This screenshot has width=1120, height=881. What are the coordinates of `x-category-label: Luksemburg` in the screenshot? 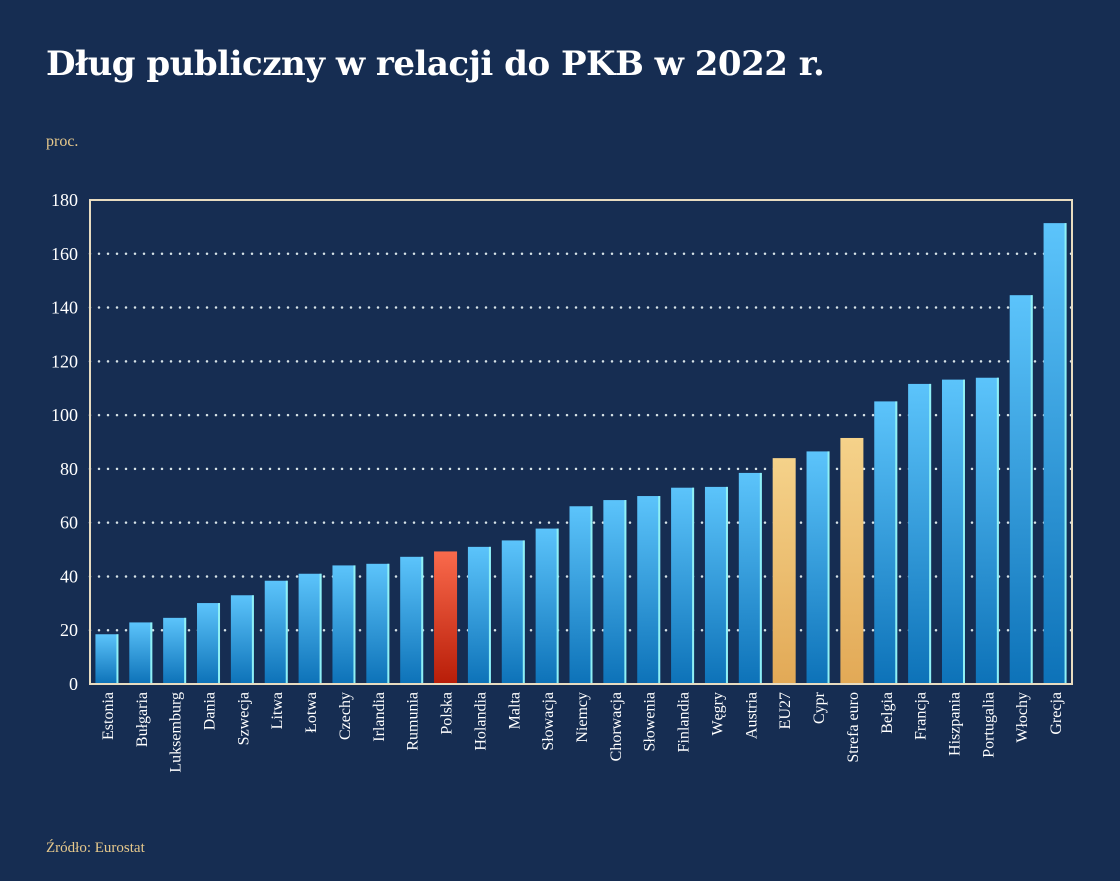 It's located at (176, 732).